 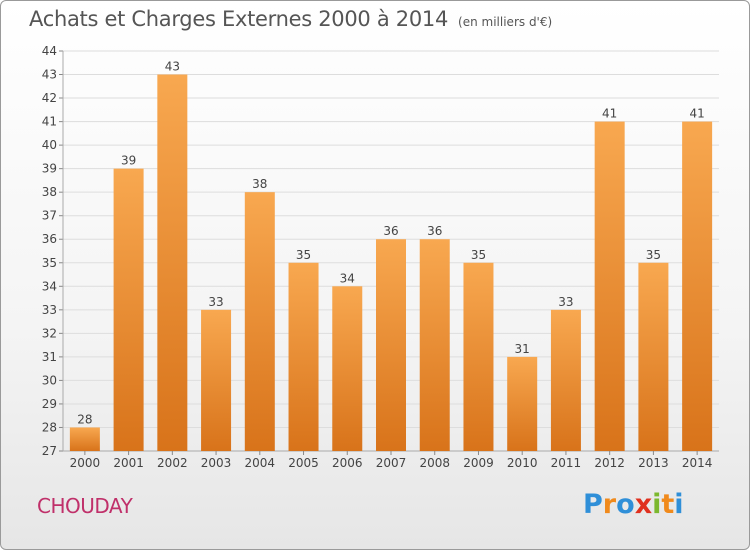 What do you see at coordinates (49, 333) in the screenshot?
I see `y-tick-label: 32` at bounding box center [49, 333].